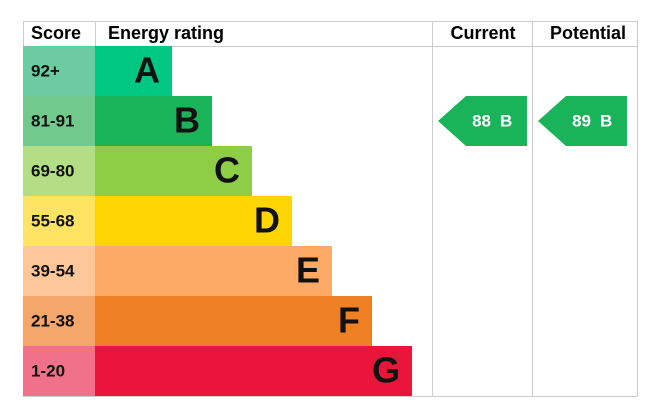 The width and height of the screenshot is (652, 410). What do you see at coordinates (52, 220) in the screenshot?
I see `score-label: 55-68` at bounding box center [52, 220].